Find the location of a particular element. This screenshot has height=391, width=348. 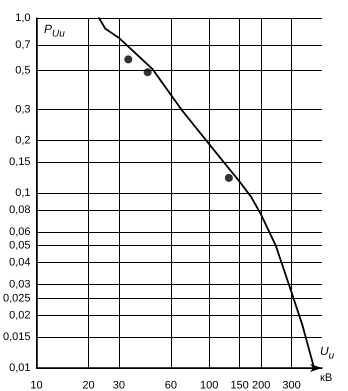

x-tick-label: 200 is located at coordinates (261, 385).